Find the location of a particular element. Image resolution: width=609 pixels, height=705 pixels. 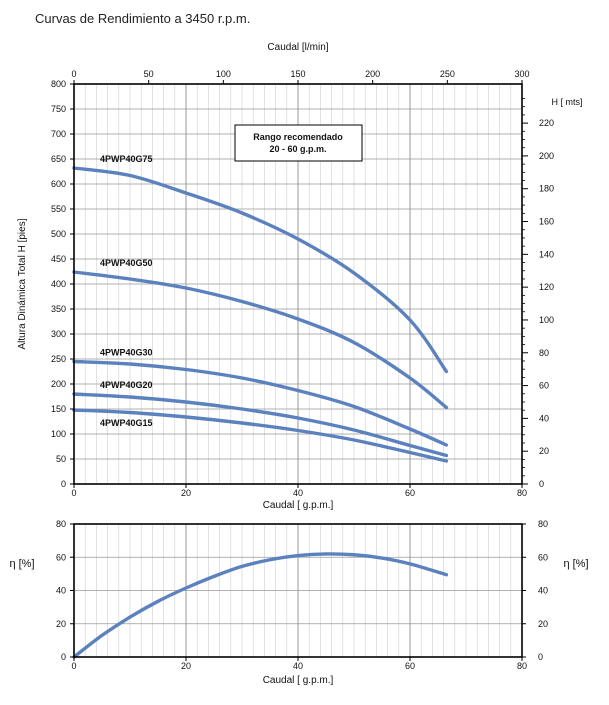

x2-tick-label: 50 is located at coordinates (149, 74).